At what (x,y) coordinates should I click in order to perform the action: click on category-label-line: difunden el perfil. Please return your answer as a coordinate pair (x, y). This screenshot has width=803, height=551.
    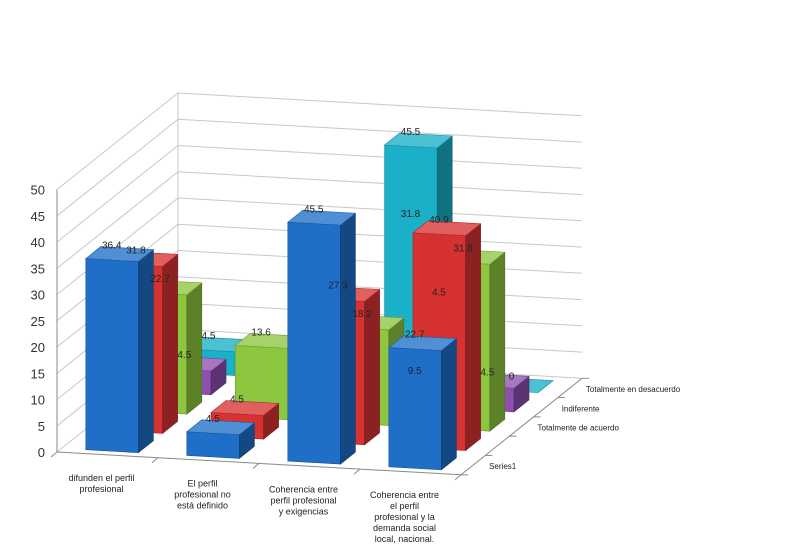
    Looking at the image, I should click on (101, 478).